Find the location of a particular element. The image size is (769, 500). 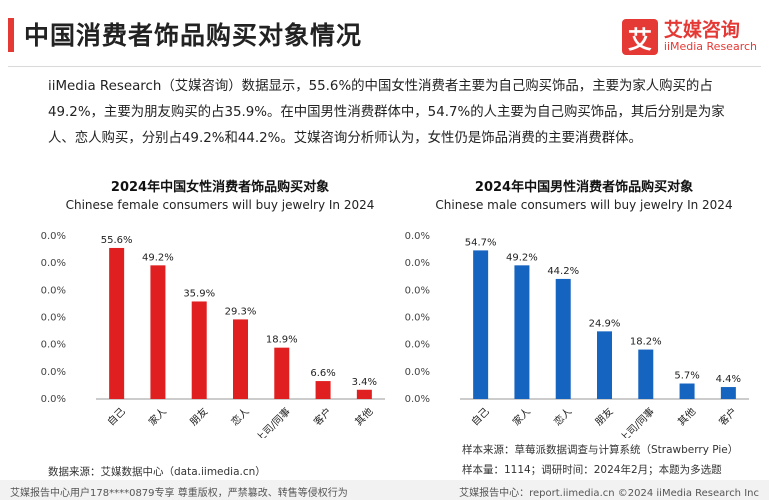

sample-source-note: 样本来源：草莓派数据调查与计算系统（Strawberry Pie） is located at coordinates (600, 450).